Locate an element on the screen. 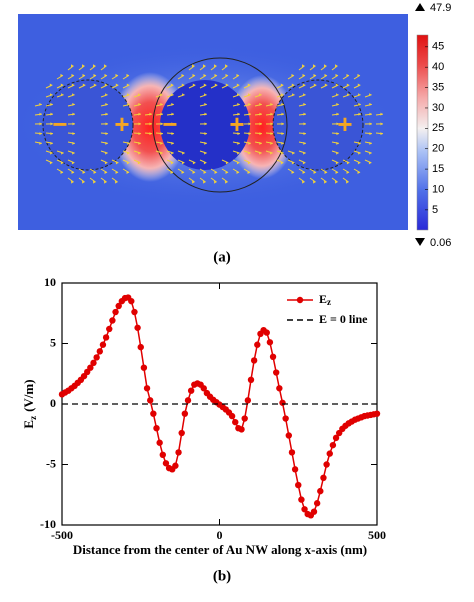  charge: + is located at coordinates (344, 124).